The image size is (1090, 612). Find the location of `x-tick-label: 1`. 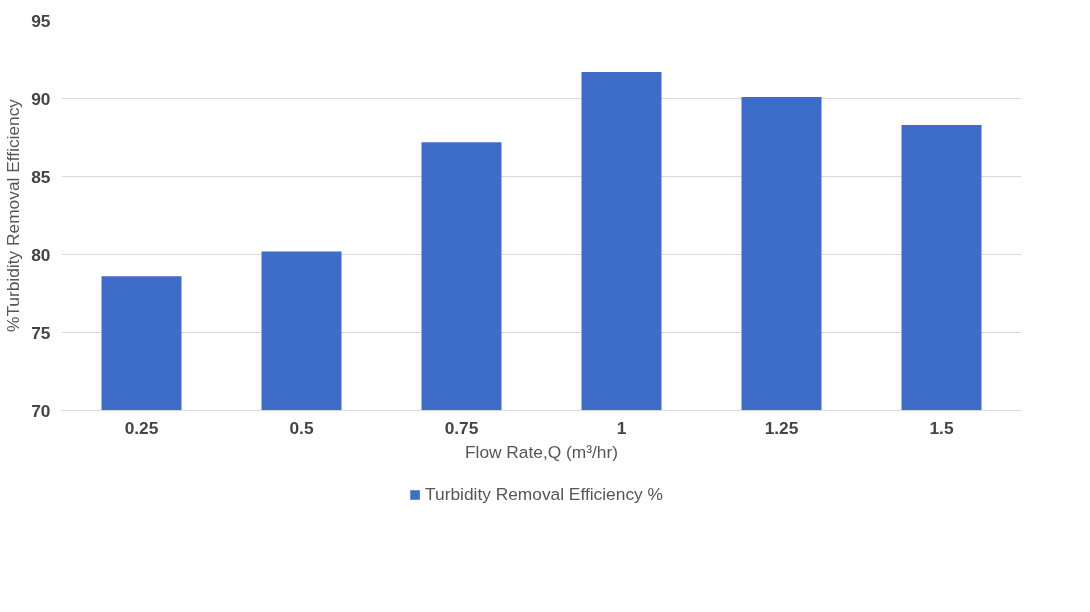

x-tick-label: 1 is located at coordinates (621, 427).